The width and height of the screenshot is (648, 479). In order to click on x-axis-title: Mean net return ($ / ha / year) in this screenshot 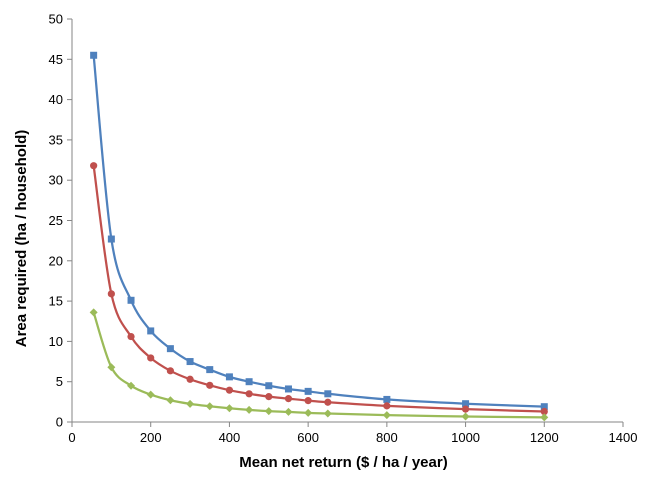, I will do `click(343, 462)`.